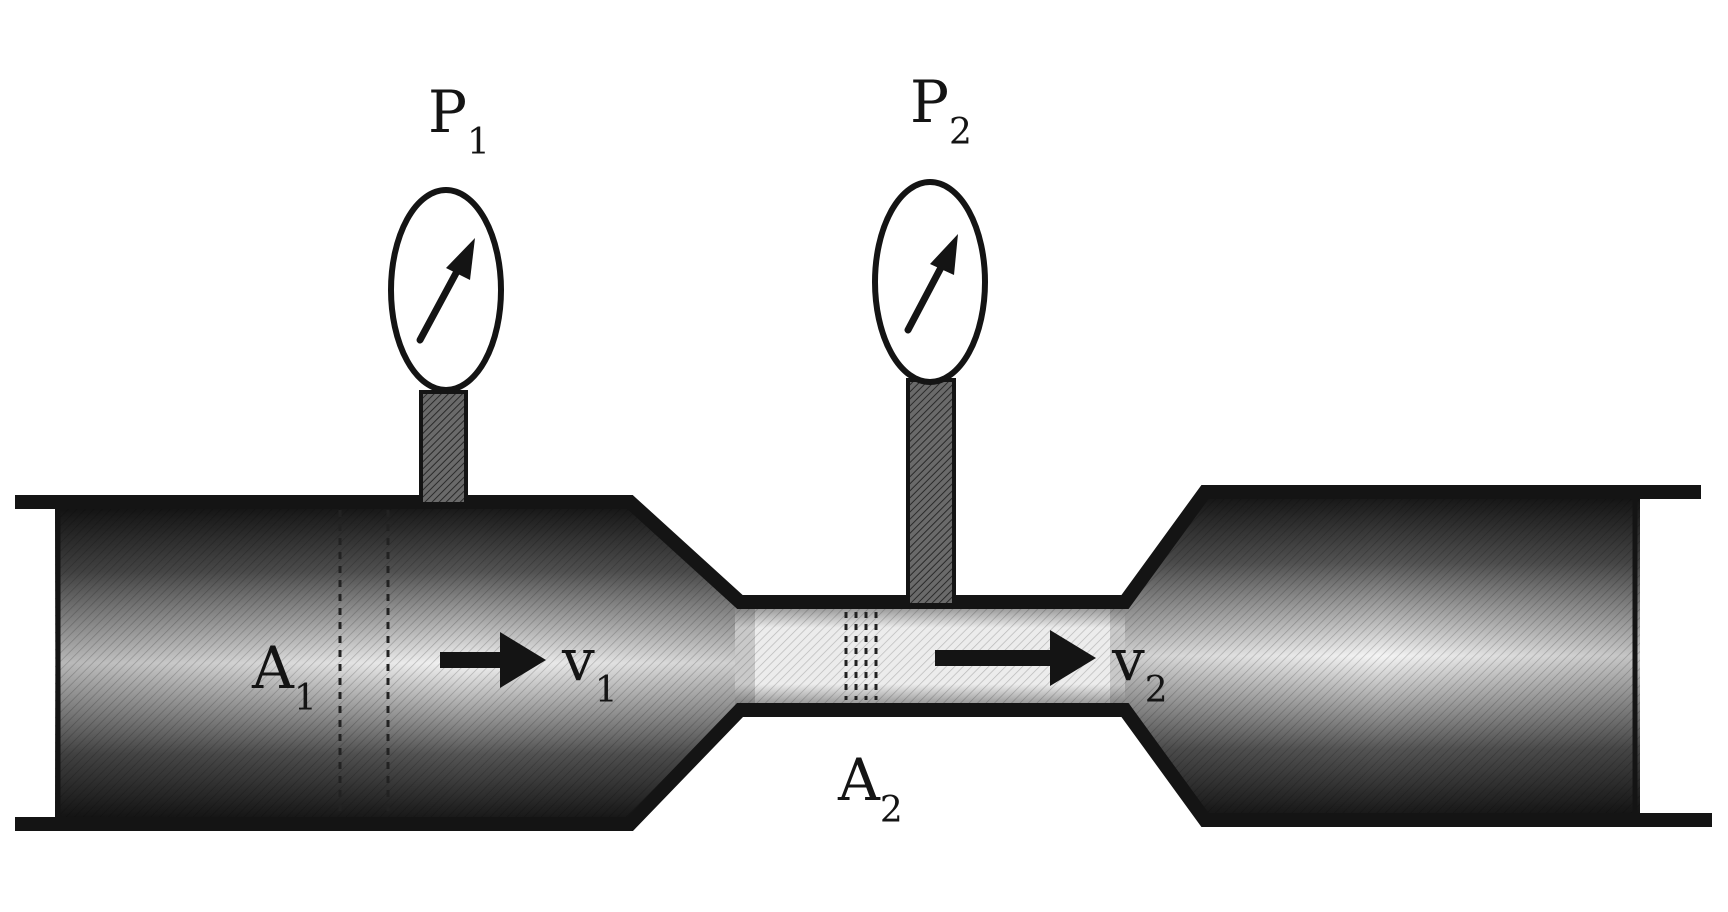  What do you see at coordinates (364, 662) in the screenshot?
I see `section-a1-marker` at bounding box center [364, 662].